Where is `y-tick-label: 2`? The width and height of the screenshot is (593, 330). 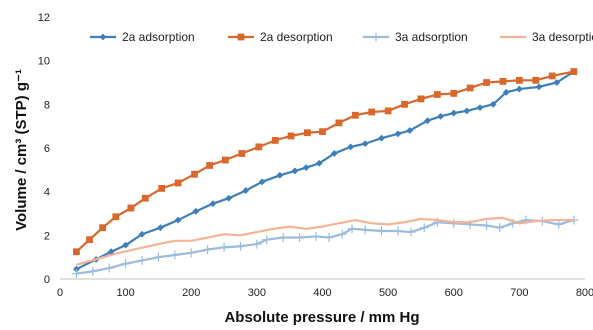
y-tick-label: 2 is located at coordinates (47, 236).